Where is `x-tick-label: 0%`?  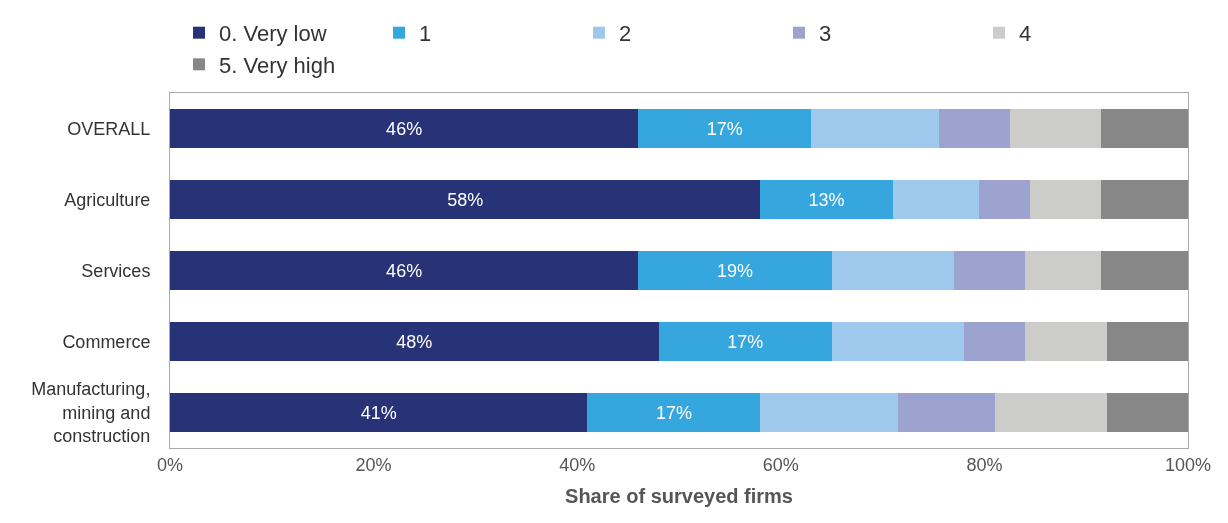
x-tick-label: 0% is located at coordinates (170, 464).